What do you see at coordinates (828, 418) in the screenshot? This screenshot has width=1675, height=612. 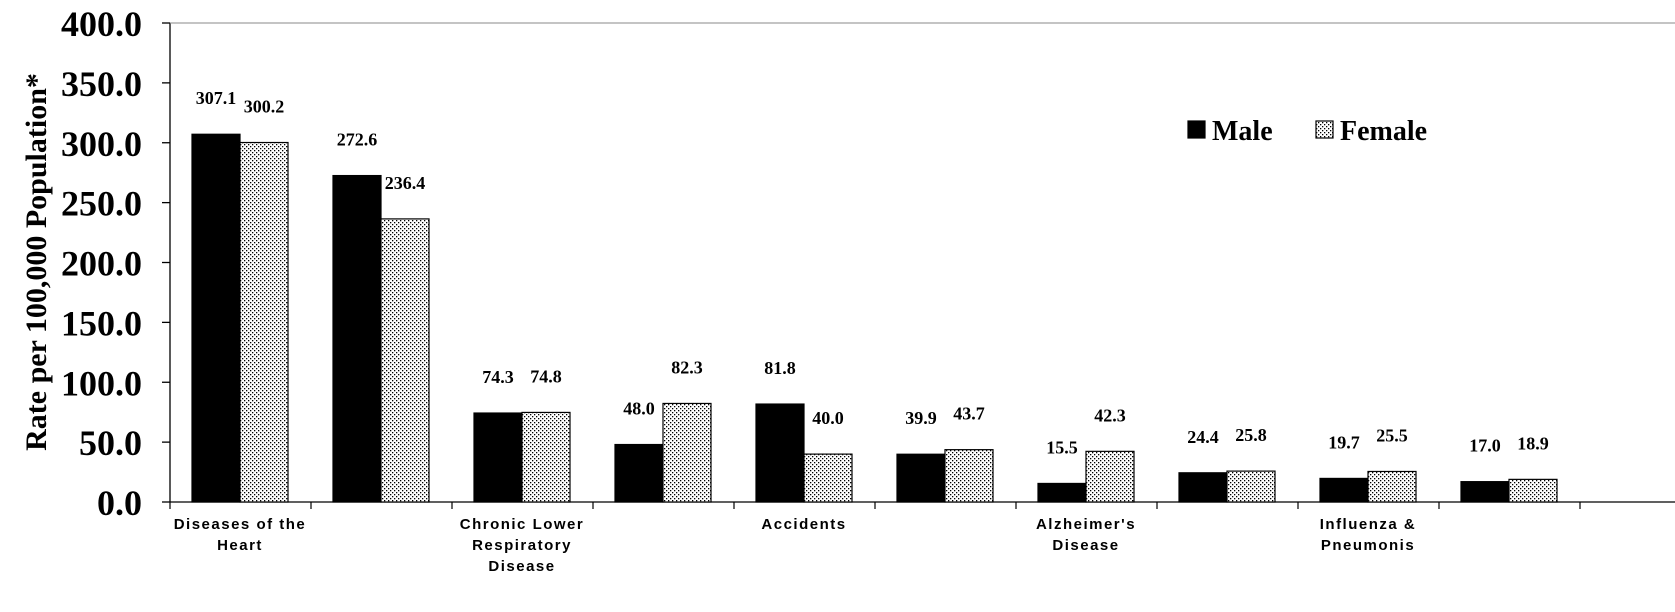 I see `data-label-female: 40.0` at bounding box center [828, 418].